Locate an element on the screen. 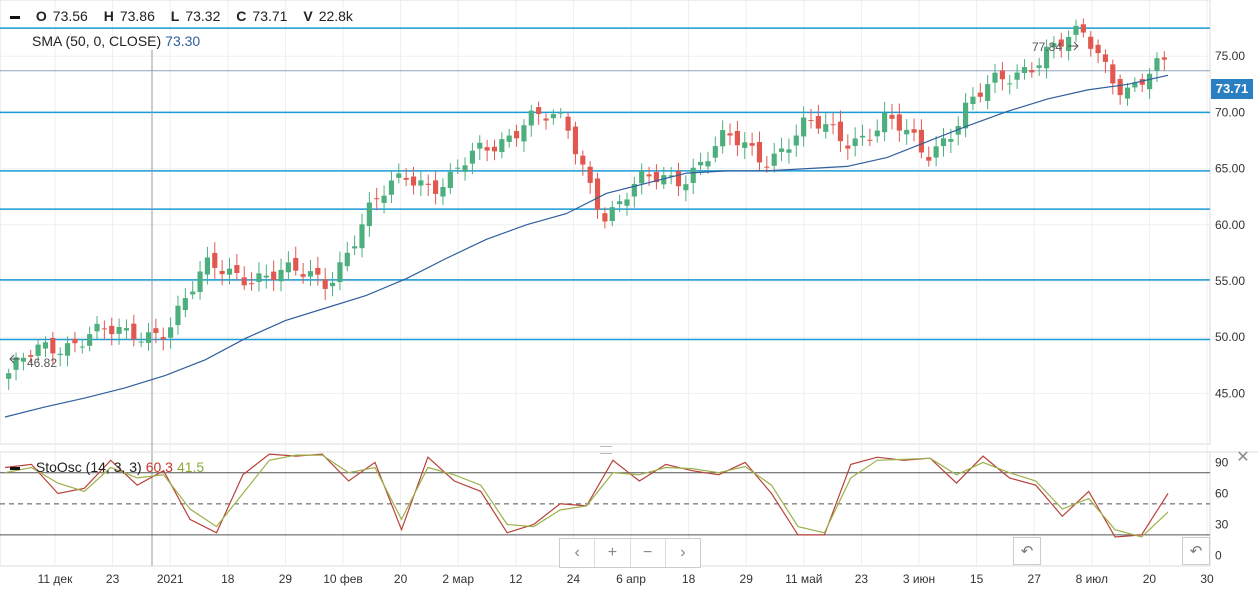 This screenshot has width=1258, height=592. x-tick-label: 6 апр is located at coordinates (631, 579).